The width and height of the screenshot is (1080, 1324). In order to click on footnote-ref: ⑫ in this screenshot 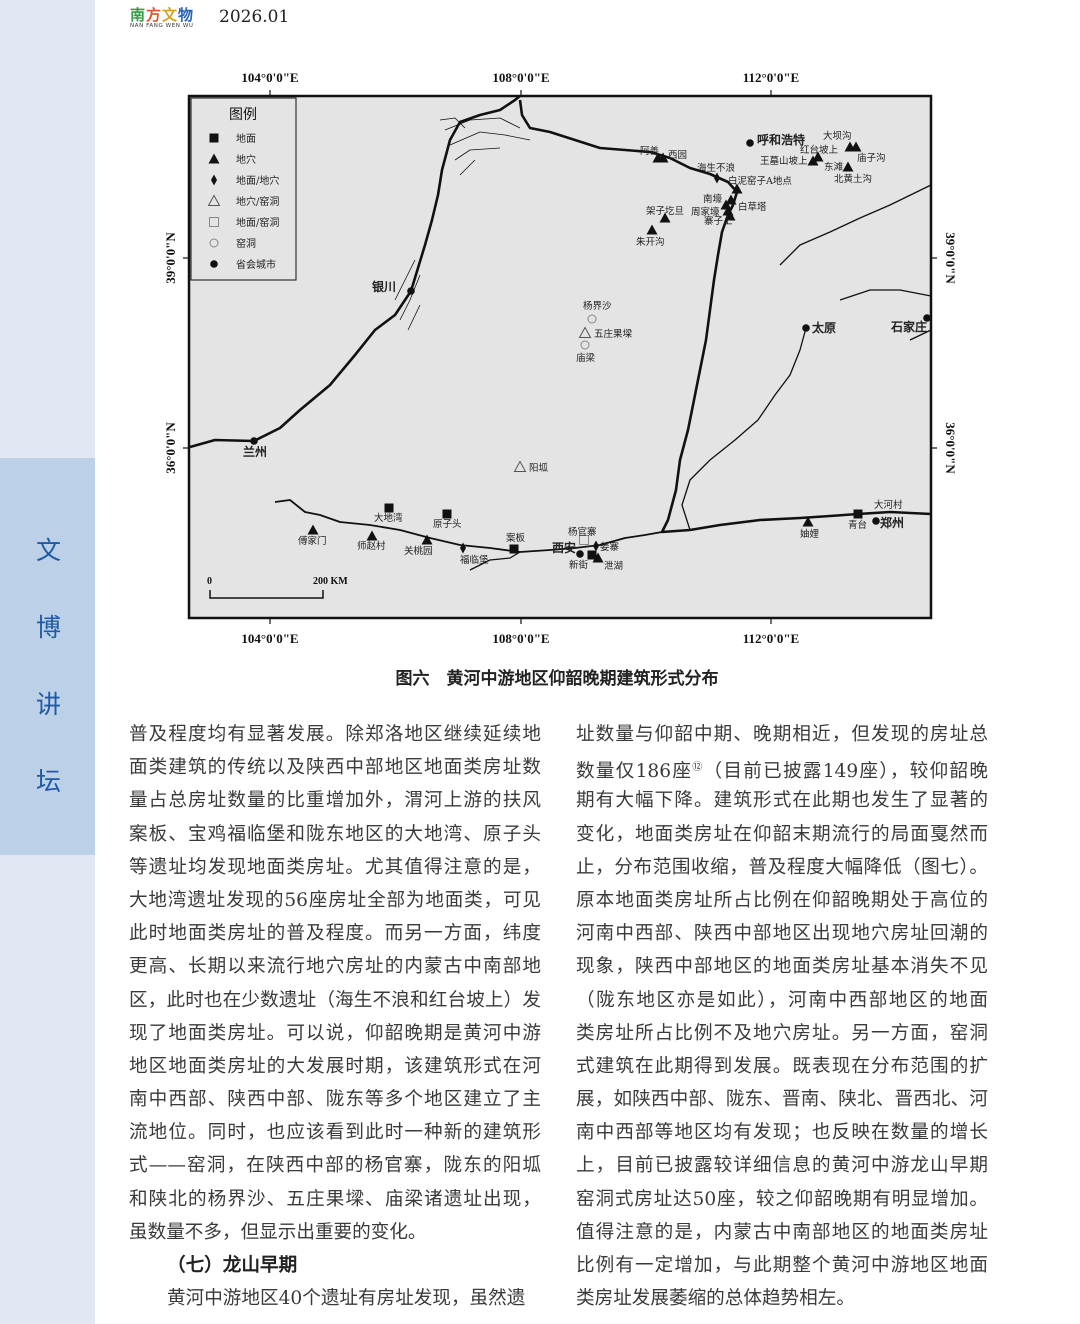, I will do `click(698, 768)`.